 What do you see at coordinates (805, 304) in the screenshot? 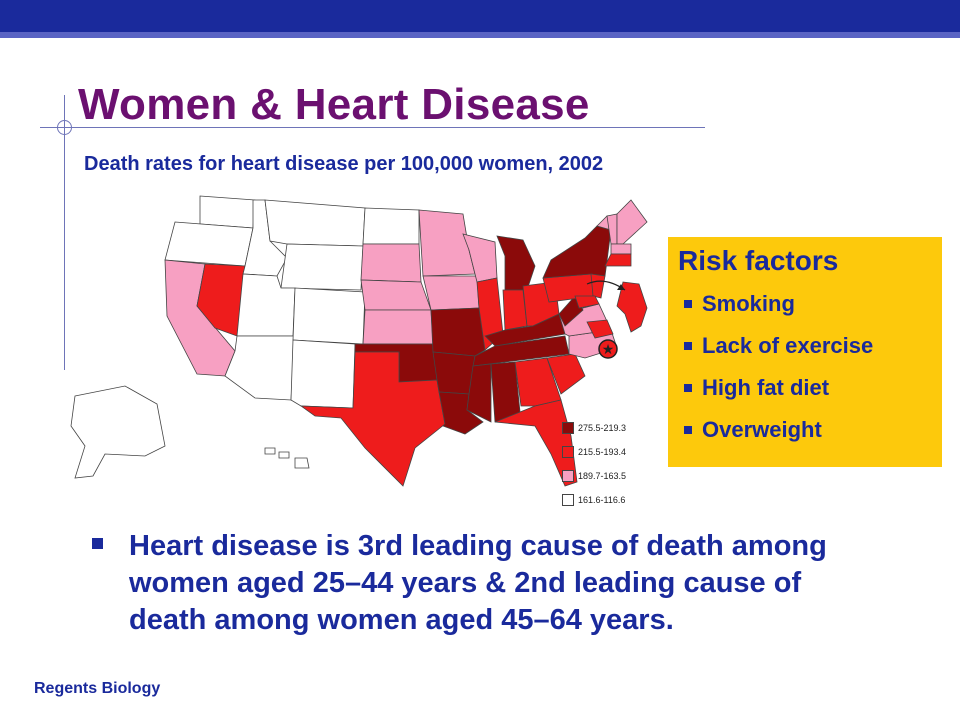
I see `risk-factor-item: Smoking` at bounding box center [805, 304].